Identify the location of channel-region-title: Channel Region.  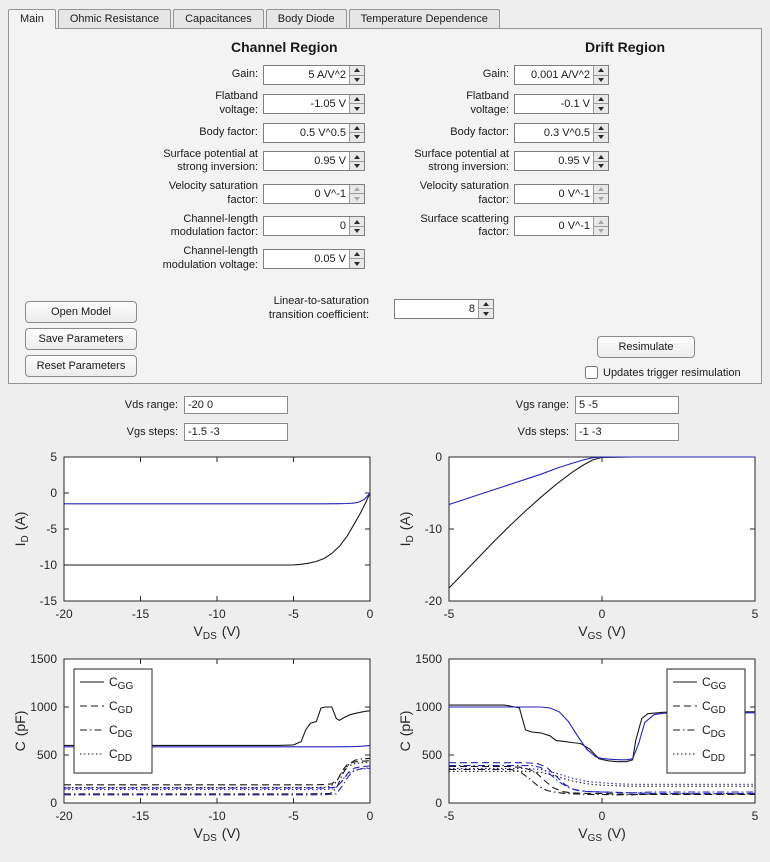
(284, 47).